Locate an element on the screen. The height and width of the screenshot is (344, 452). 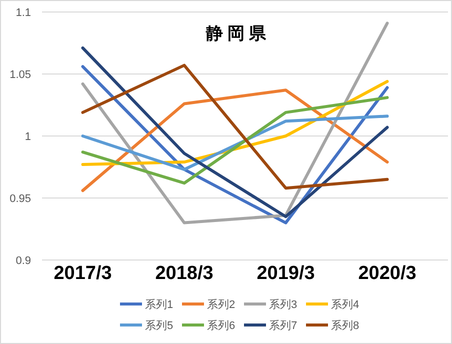
y-tick-label: 0.9 is located at coordinates (23, 261).